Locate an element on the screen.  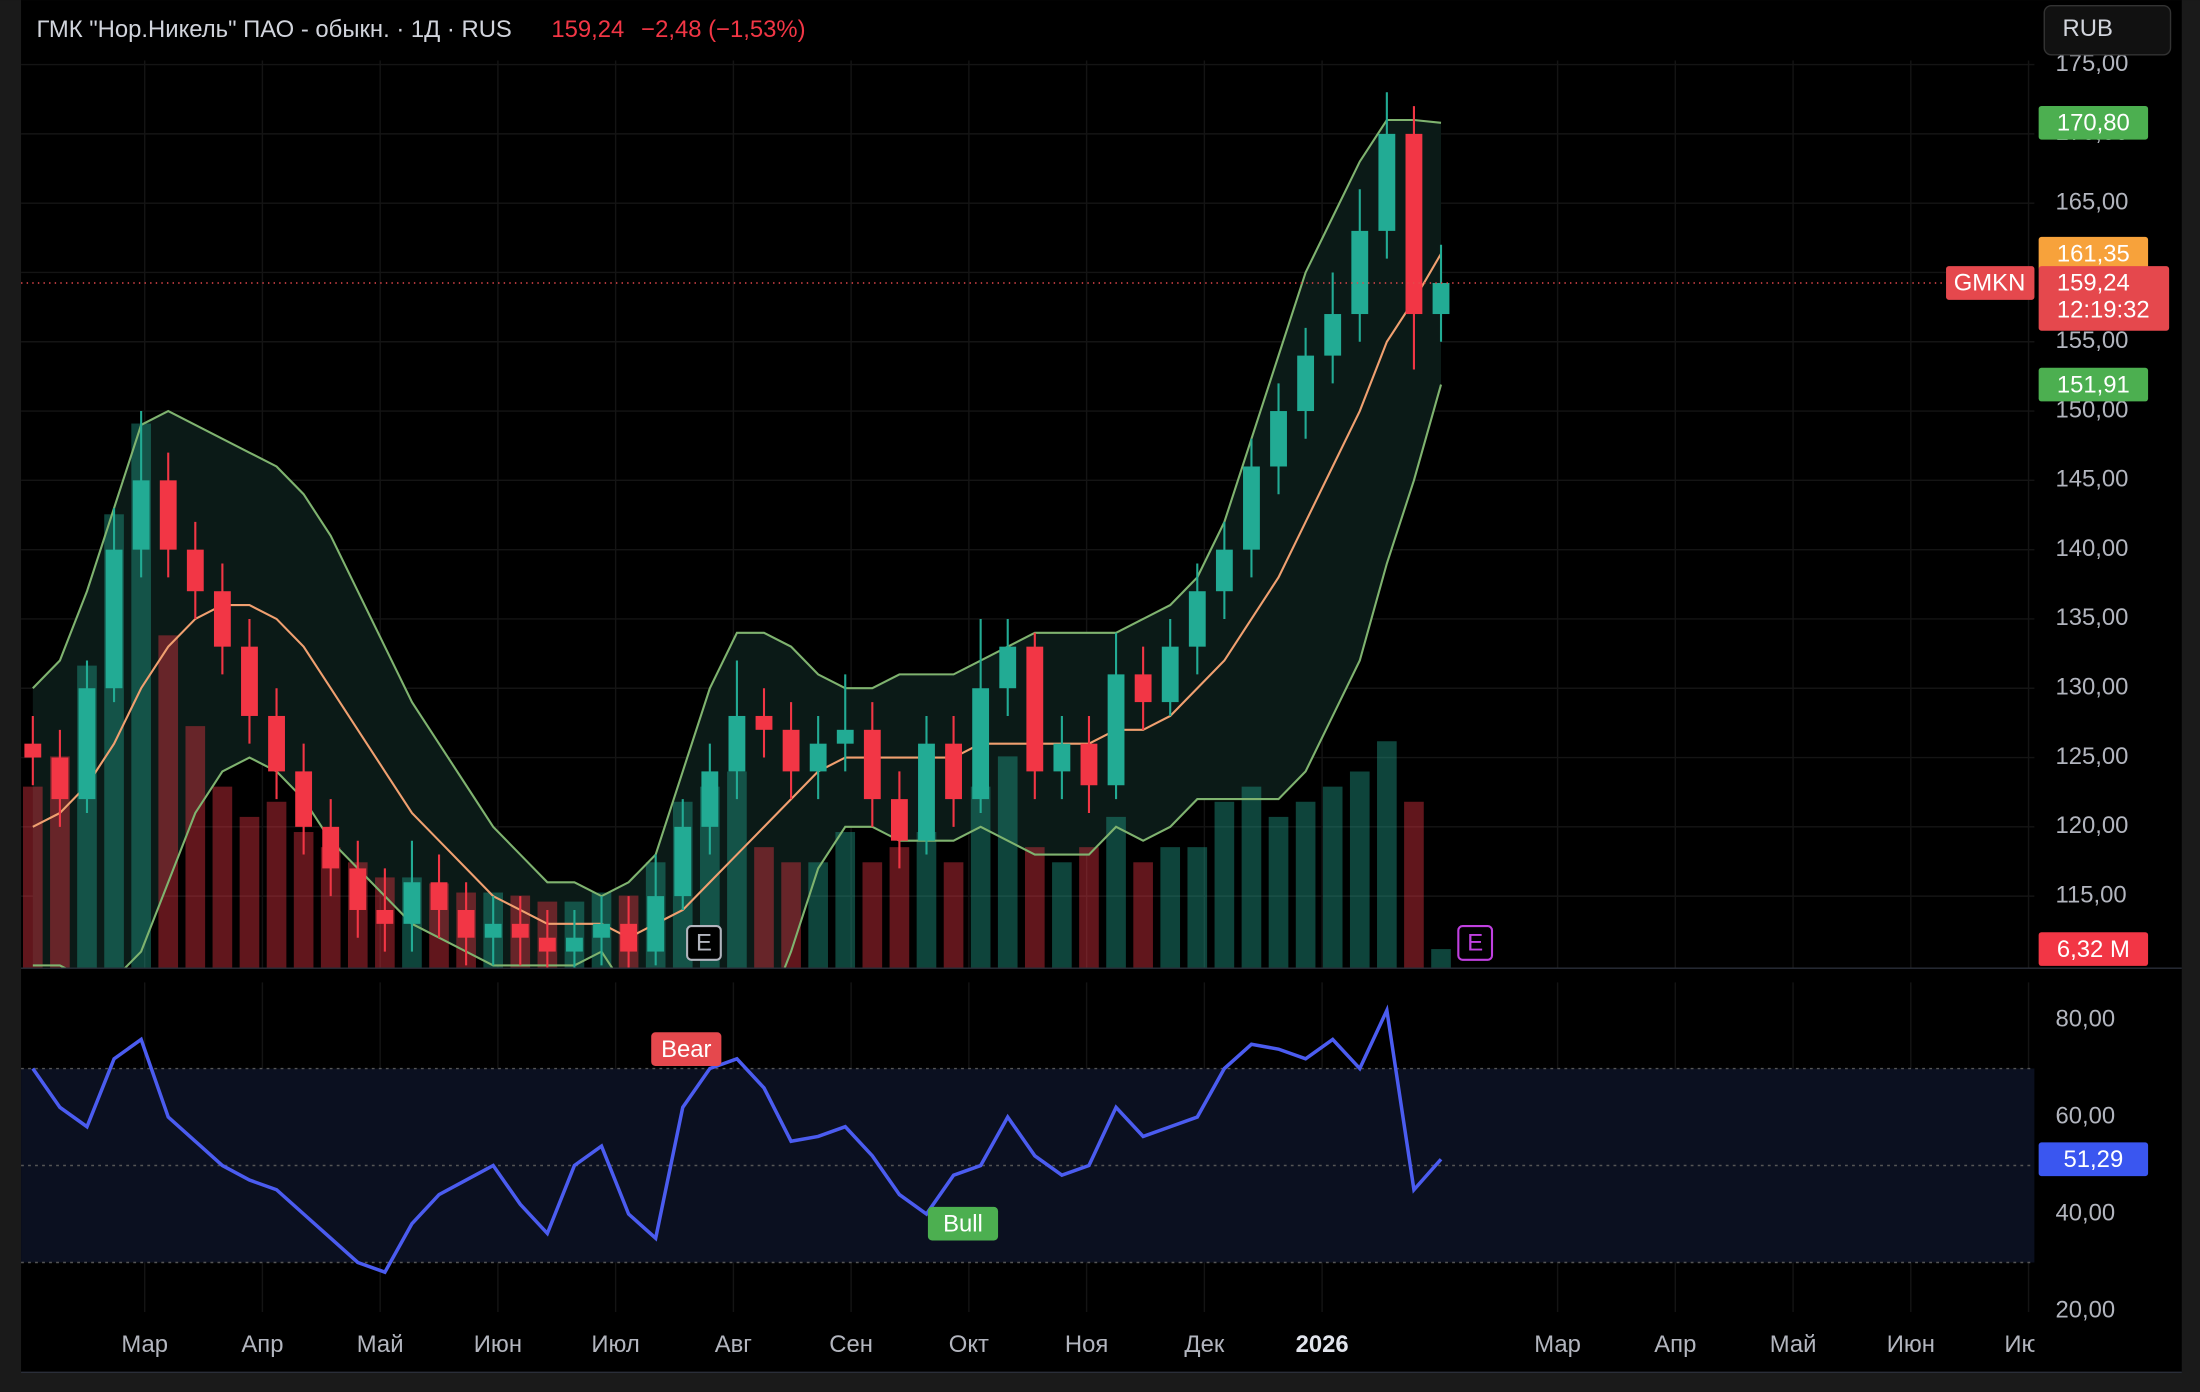
currency-button is located at coordinates (2107, 30).